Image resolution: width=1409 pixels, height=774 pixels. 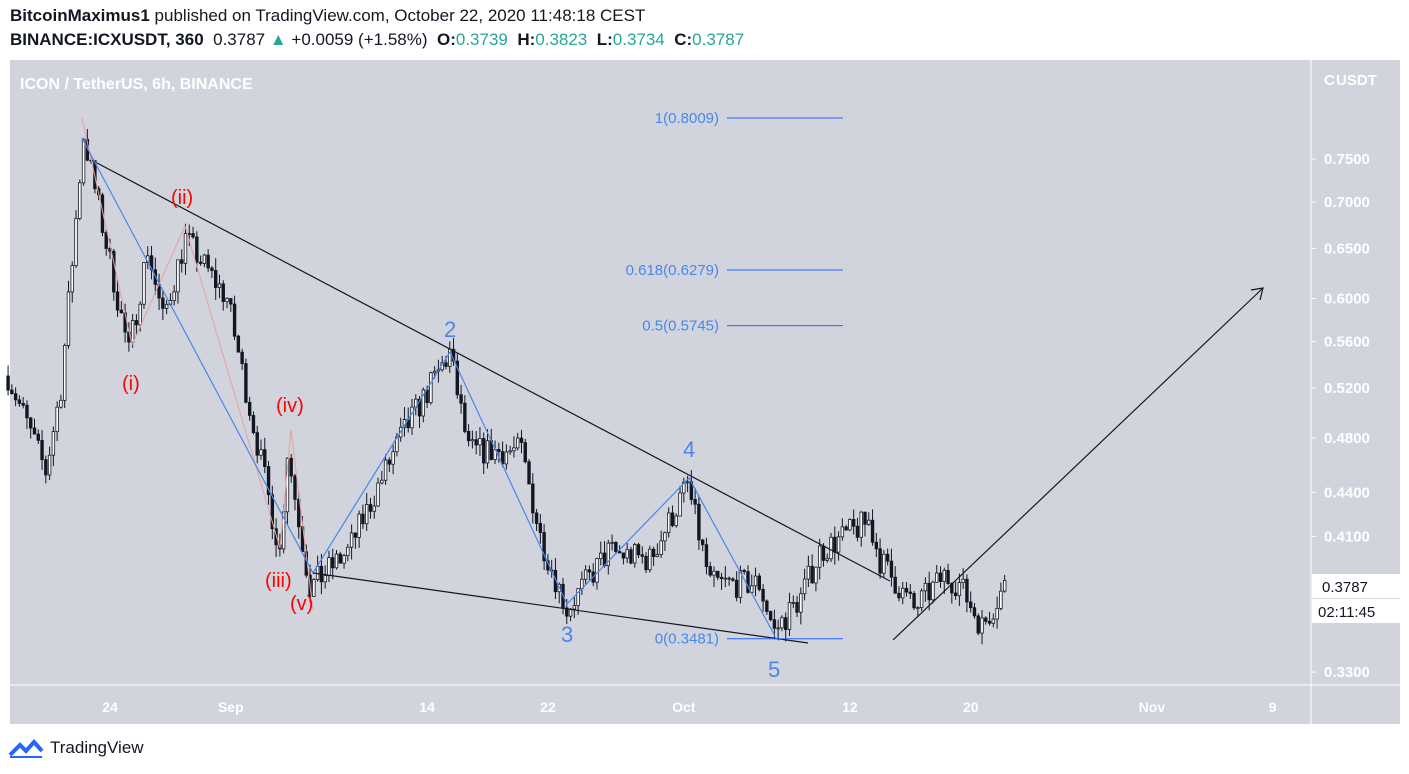 What do you see at coordinates (560, 608) in the screenshot?
I see `lower-trendline` at bounding box center [560, 608].